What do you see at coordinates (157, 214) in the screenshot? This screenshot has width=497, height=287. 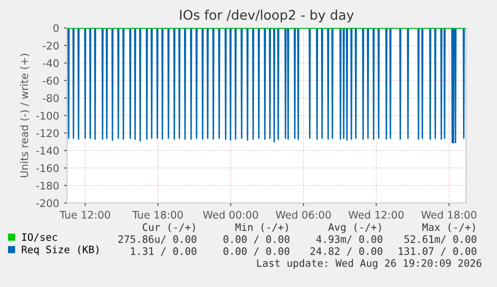 I see `x-tick-label: Tue 18:00` at bounding box center [157, 214].